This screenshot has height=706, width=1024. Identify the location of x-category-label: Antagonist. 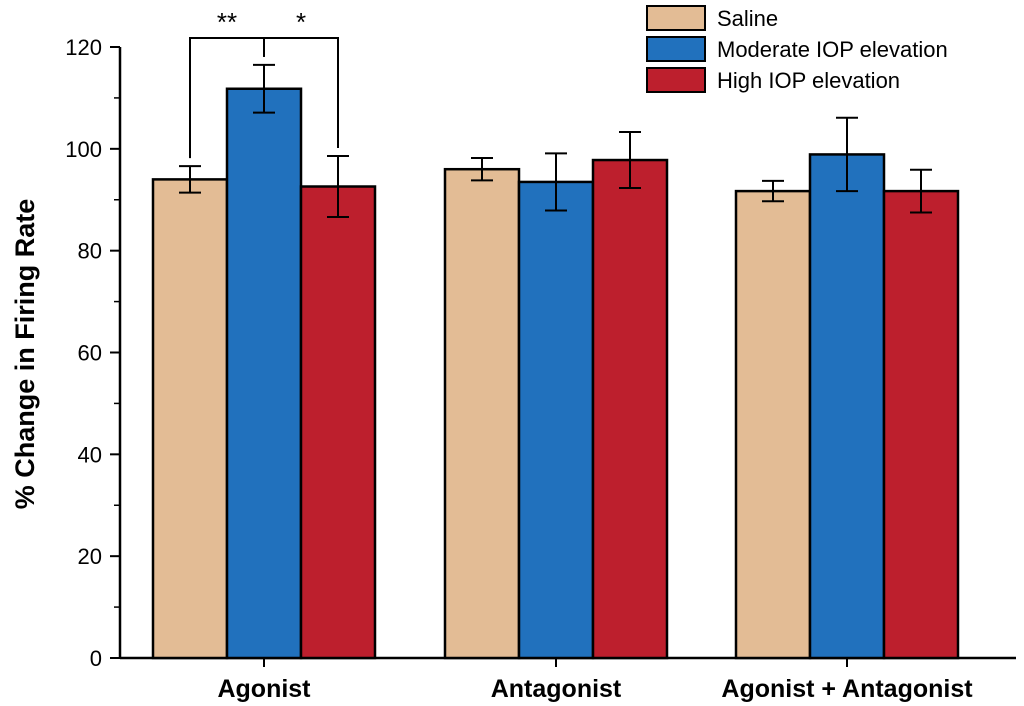
(556, 689).